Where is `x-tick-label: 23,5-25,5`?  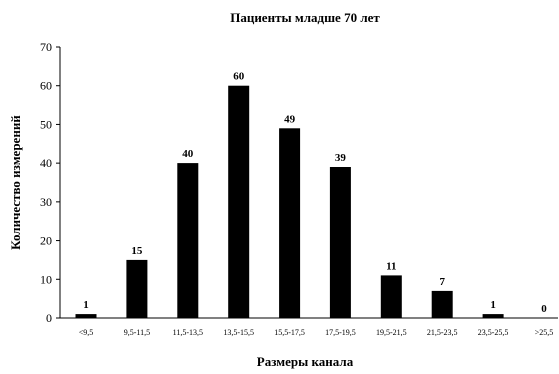 x-tick-label: 23,5-25,5 is located at coordinates (493, 332).